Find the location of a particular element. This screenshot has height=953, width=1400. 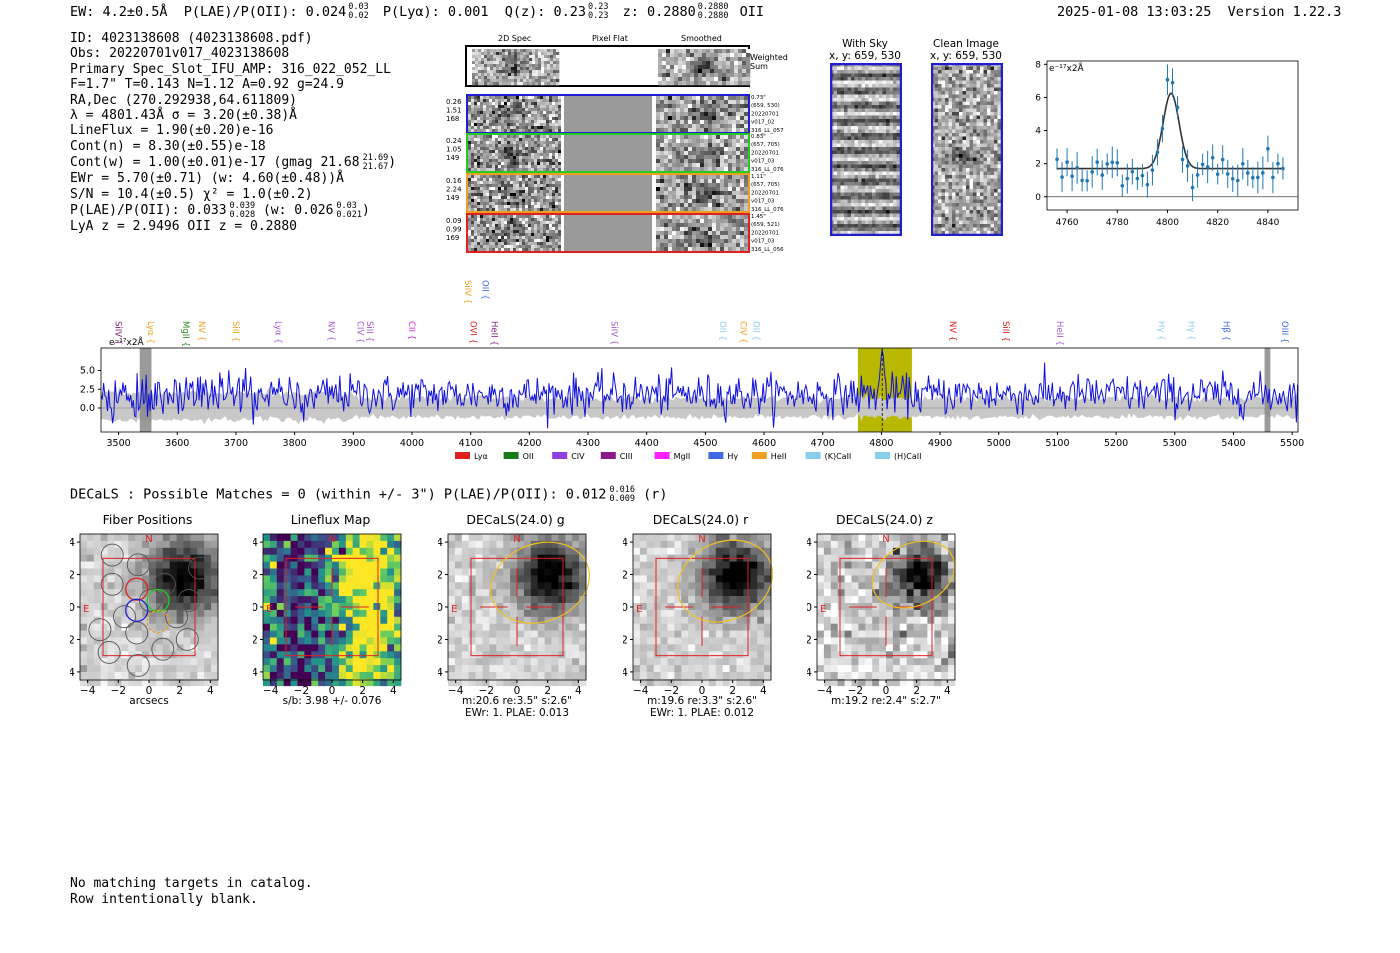

zoom-y-tick-label: 6 is located at coordinates (1038, 98).